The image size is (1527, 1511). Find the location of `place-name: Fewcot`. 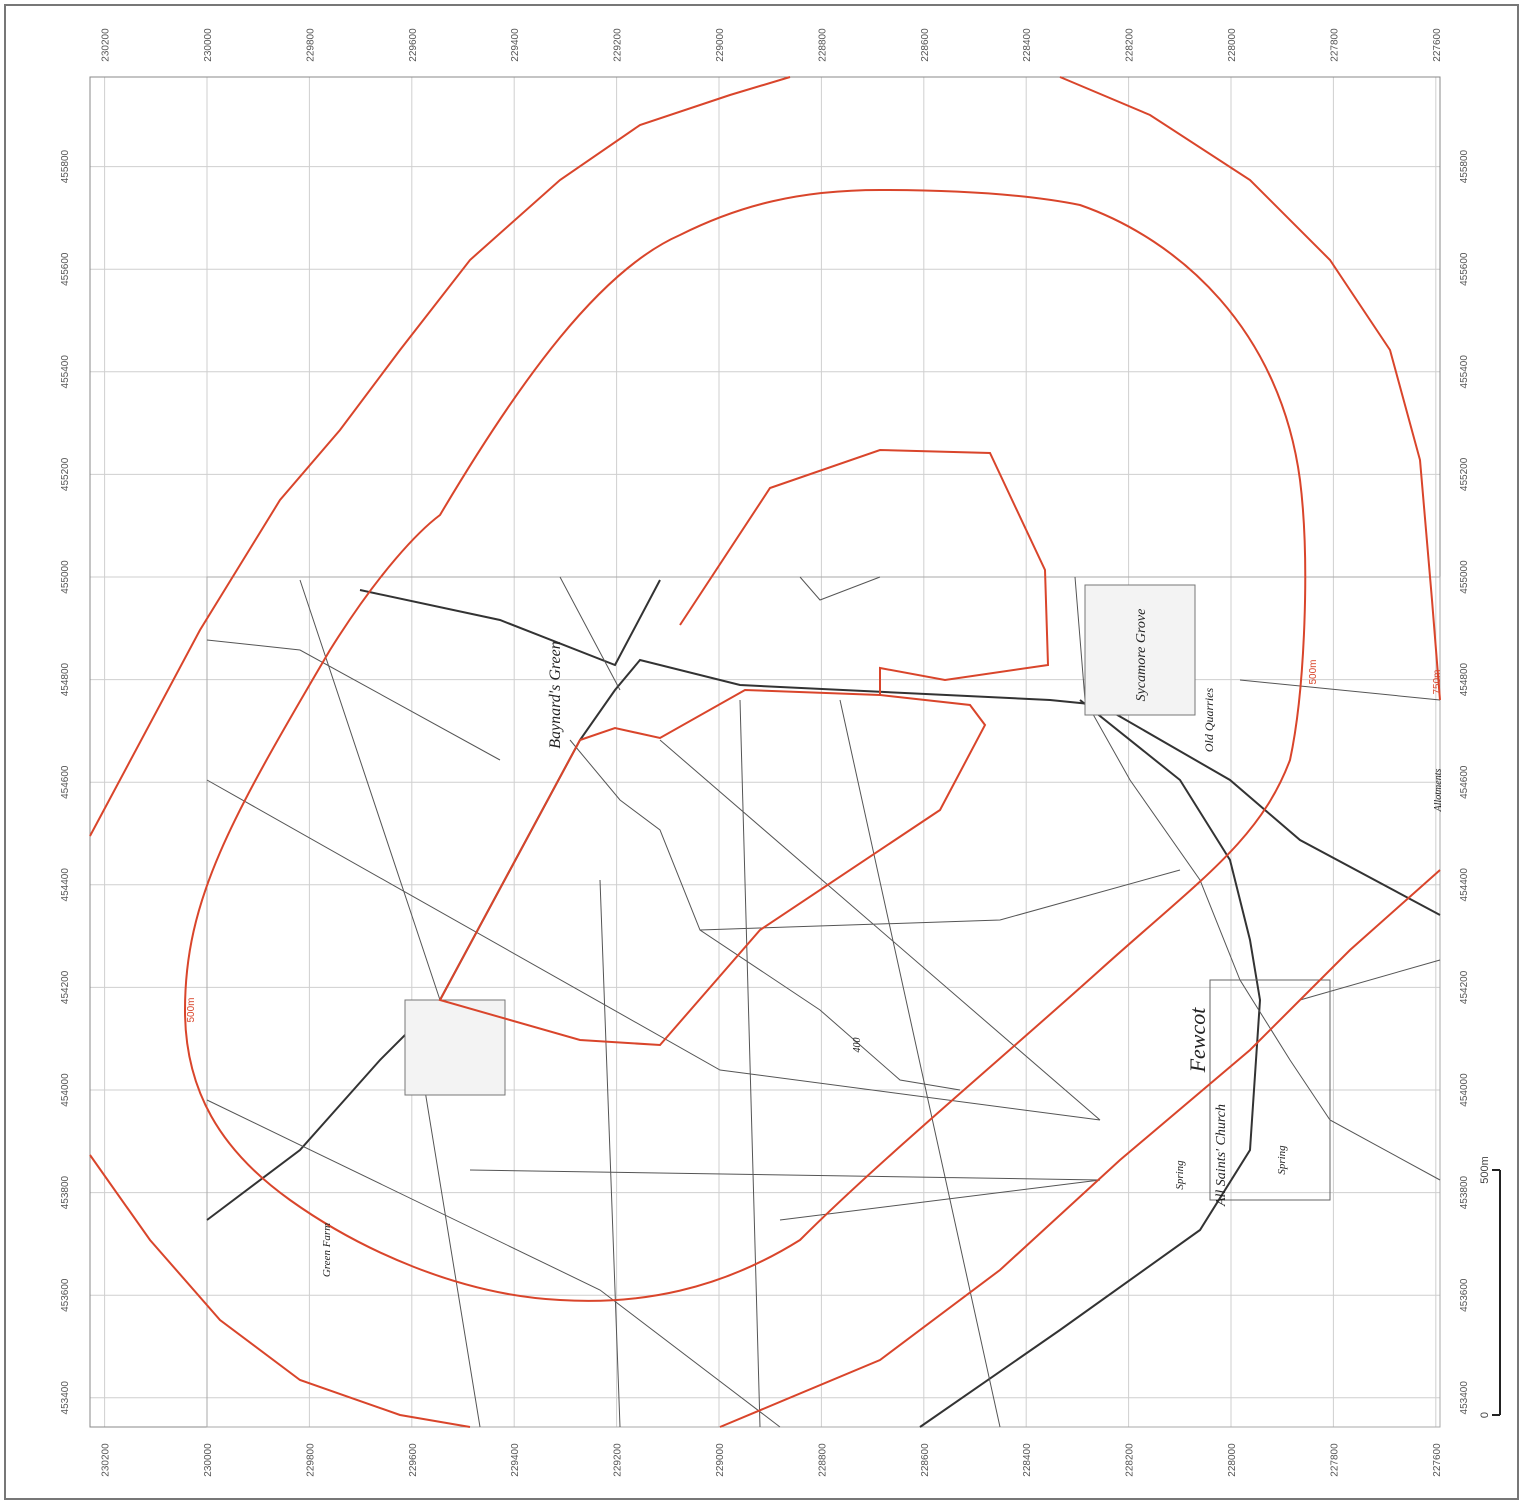

place-name: Fewcot is located at coordinates (1197, 1040).